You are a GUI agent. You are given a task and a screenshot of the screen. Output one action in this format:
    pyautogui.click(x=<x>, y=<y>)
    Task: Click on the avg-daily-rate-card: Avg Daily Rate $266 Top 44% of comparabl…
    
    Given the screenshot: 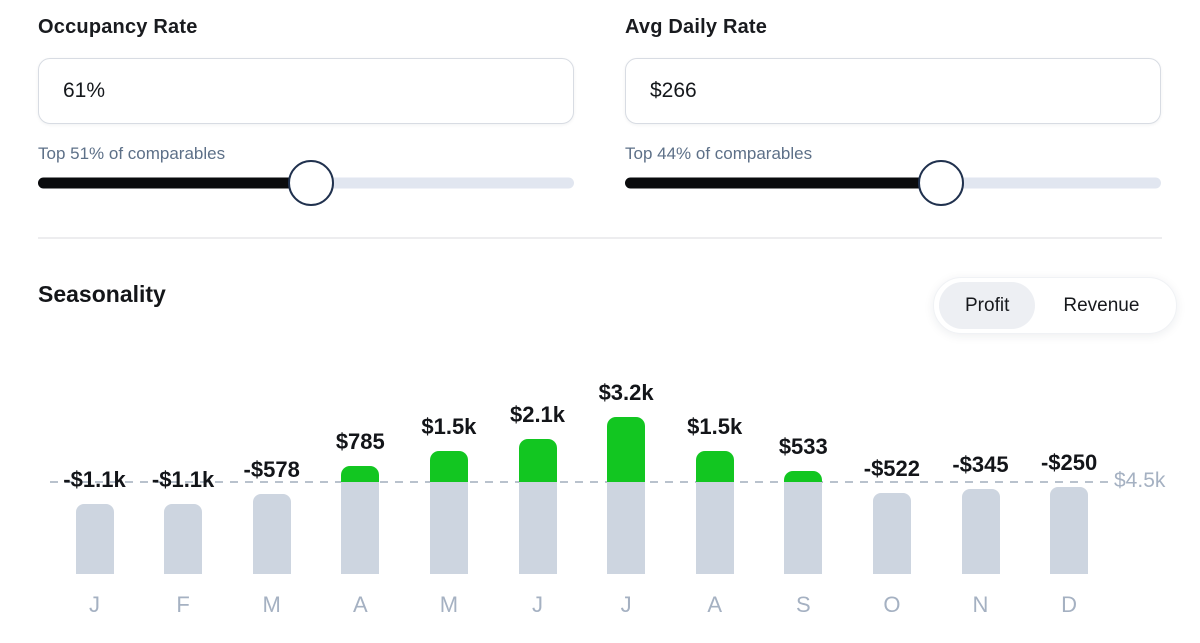 What is the action you would take?
    pyautogui.click(x=893, y=107)
    